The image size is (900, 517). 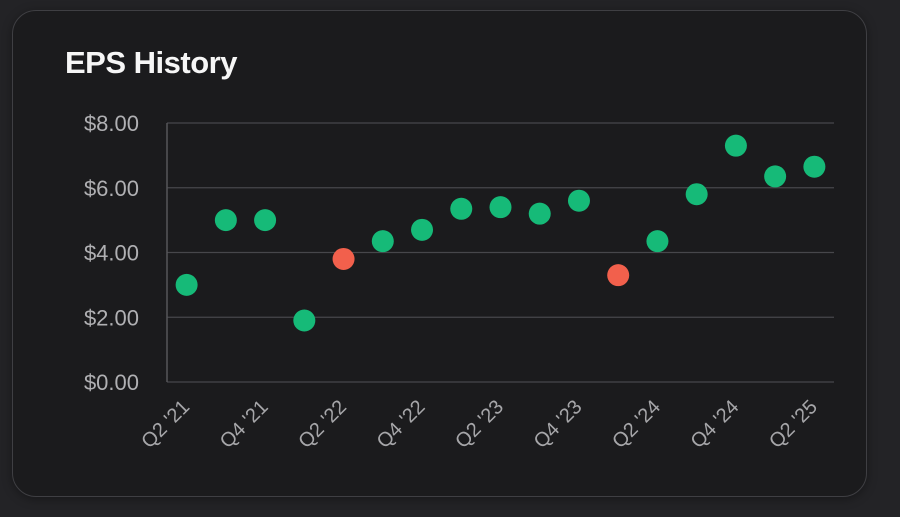 What do you see at coordinates (111, 317) in the screenshot?
I see `y-axis-tick-label: $2.00` at bounding box center [111, 317].